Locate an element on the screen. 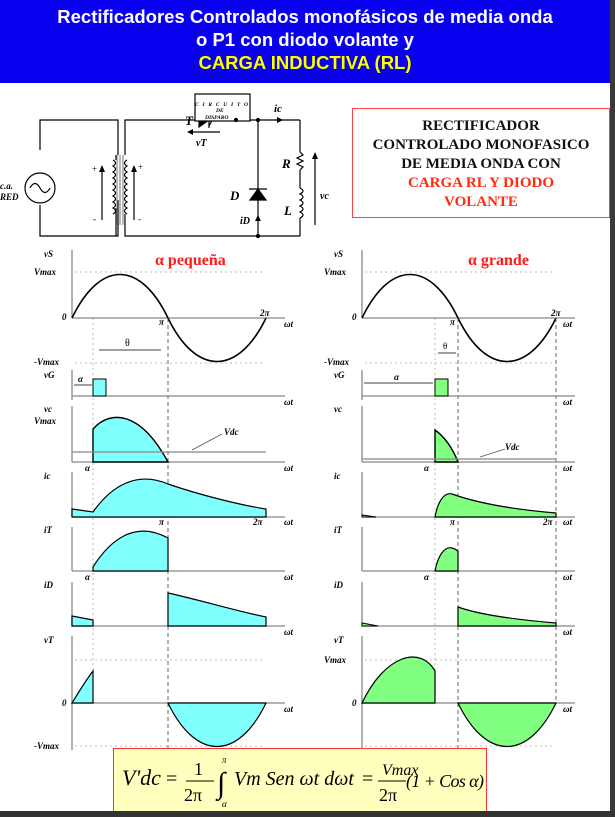 This screenshot has height=817, width=615. diode-current-label: iD is located at coordinates (245, 221).